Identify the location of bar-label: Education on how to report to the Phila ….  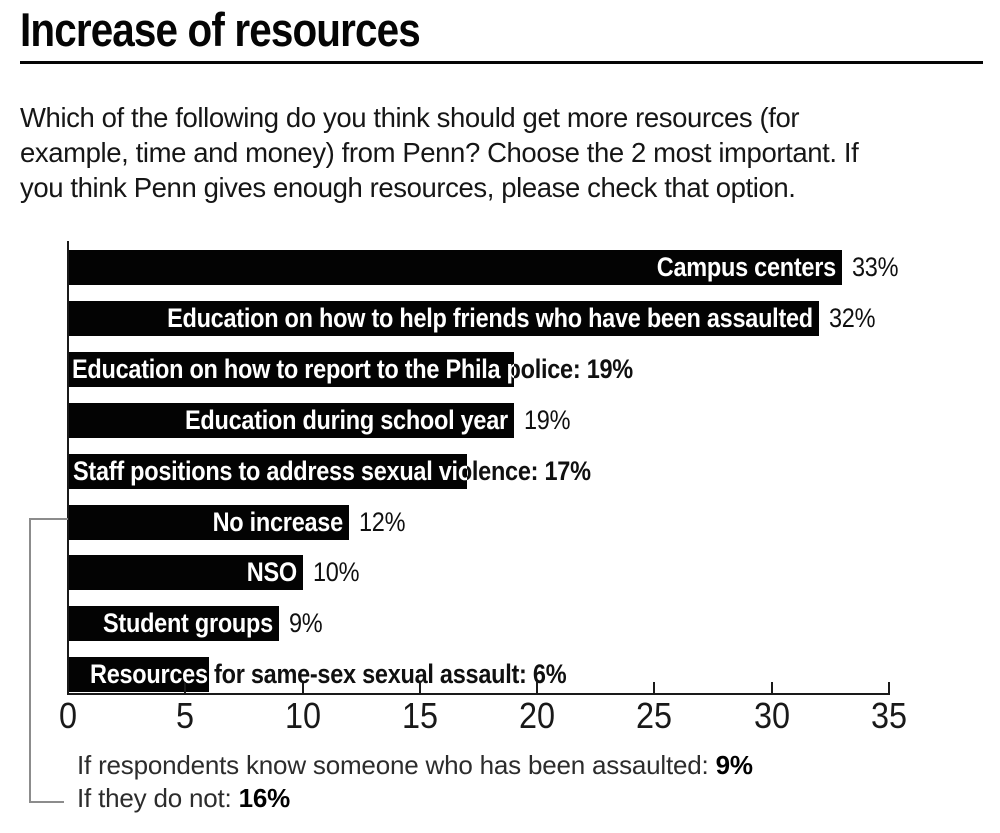
(293, 369).